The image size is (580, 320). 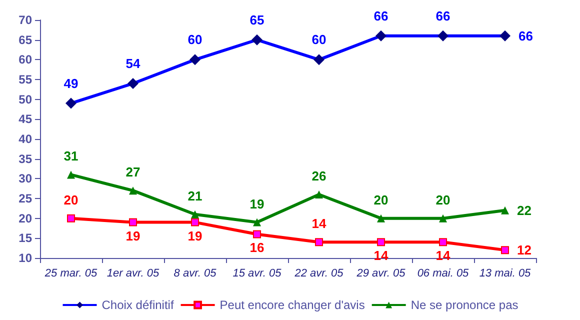 I want to click on data-label: 27, so click(x=133, y=172).